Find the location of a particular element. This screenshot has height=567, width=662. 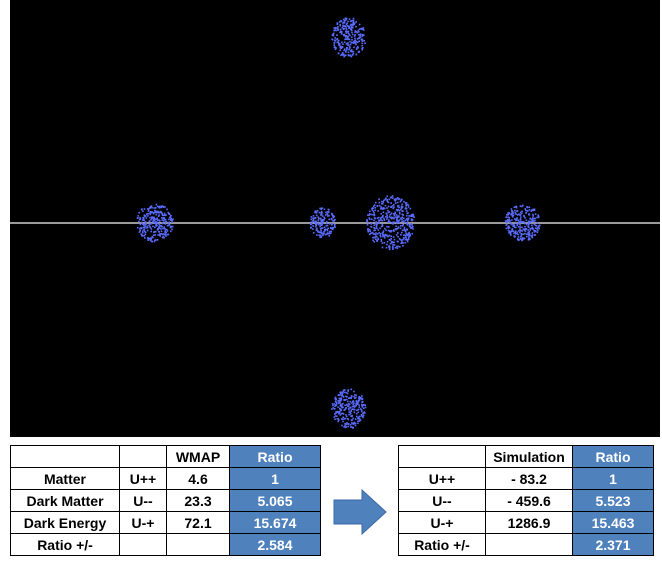

row-label: U++ is located at coordinates (442, 478).